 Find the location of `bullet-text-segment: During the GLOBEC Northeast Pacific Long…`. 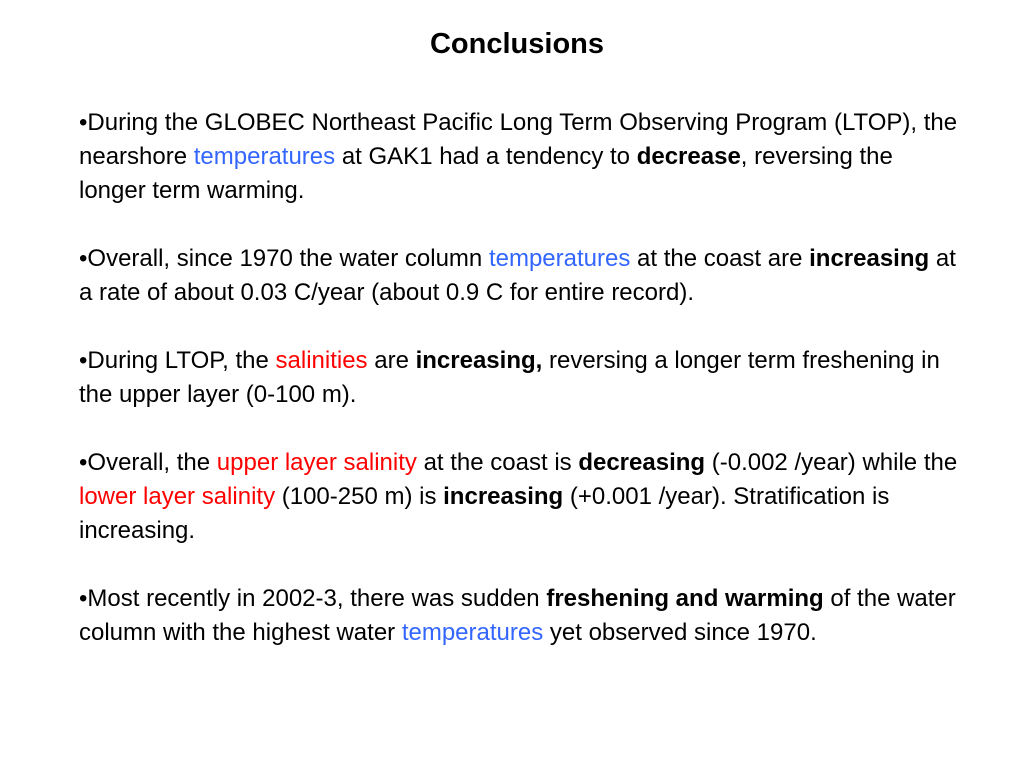

bullet-text-segment: During the GLOBEC Northeast Pacific Long… is located at coordinates (518, 139).